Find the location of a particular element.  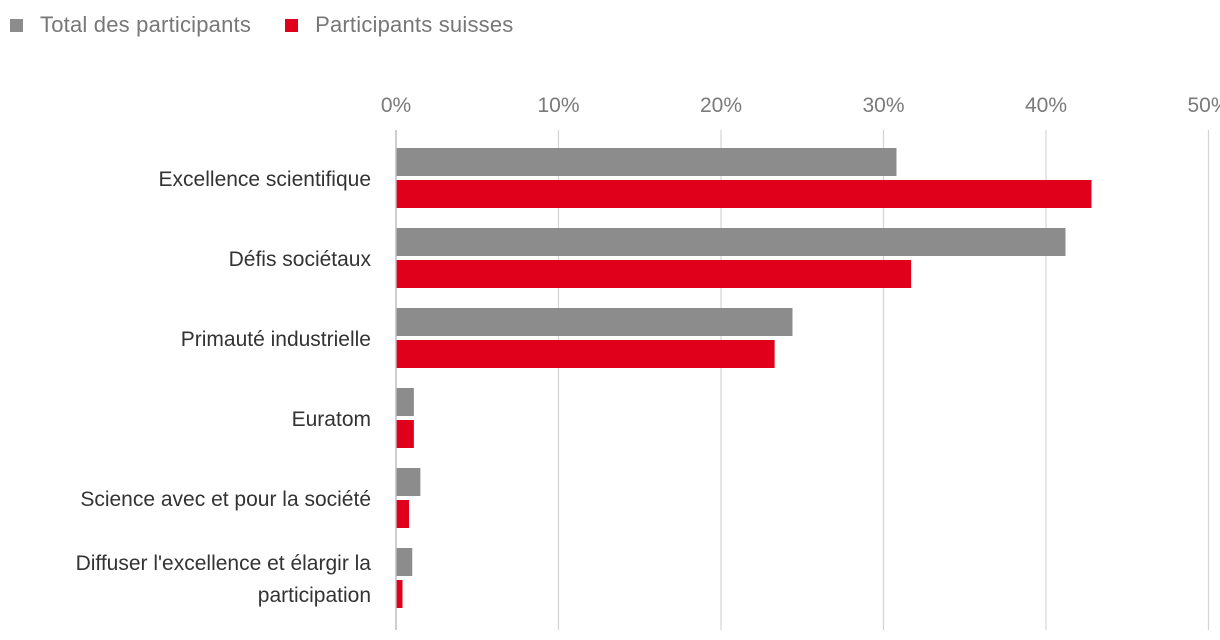

category-label-1: Défis sociétaux is located at coordinates (300, 259).